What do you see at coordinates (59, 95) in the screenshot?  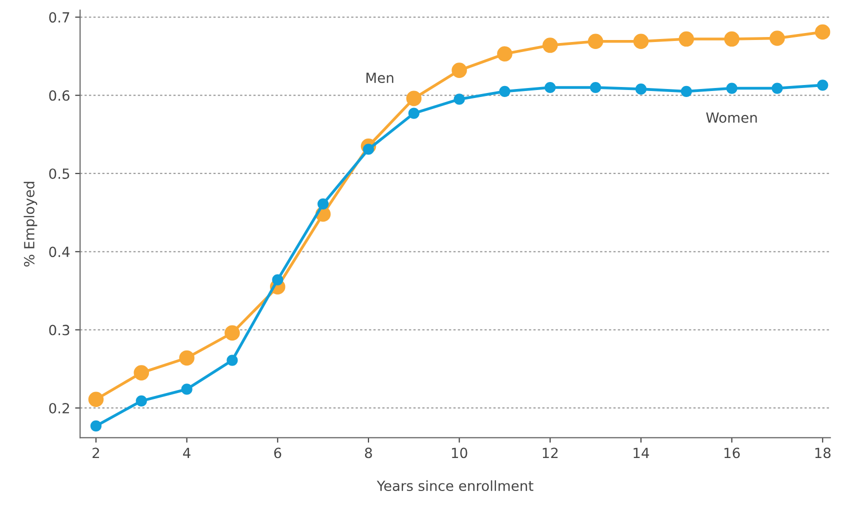 I see `y-tick-label: 0.6` at bounding box center [59, 95].